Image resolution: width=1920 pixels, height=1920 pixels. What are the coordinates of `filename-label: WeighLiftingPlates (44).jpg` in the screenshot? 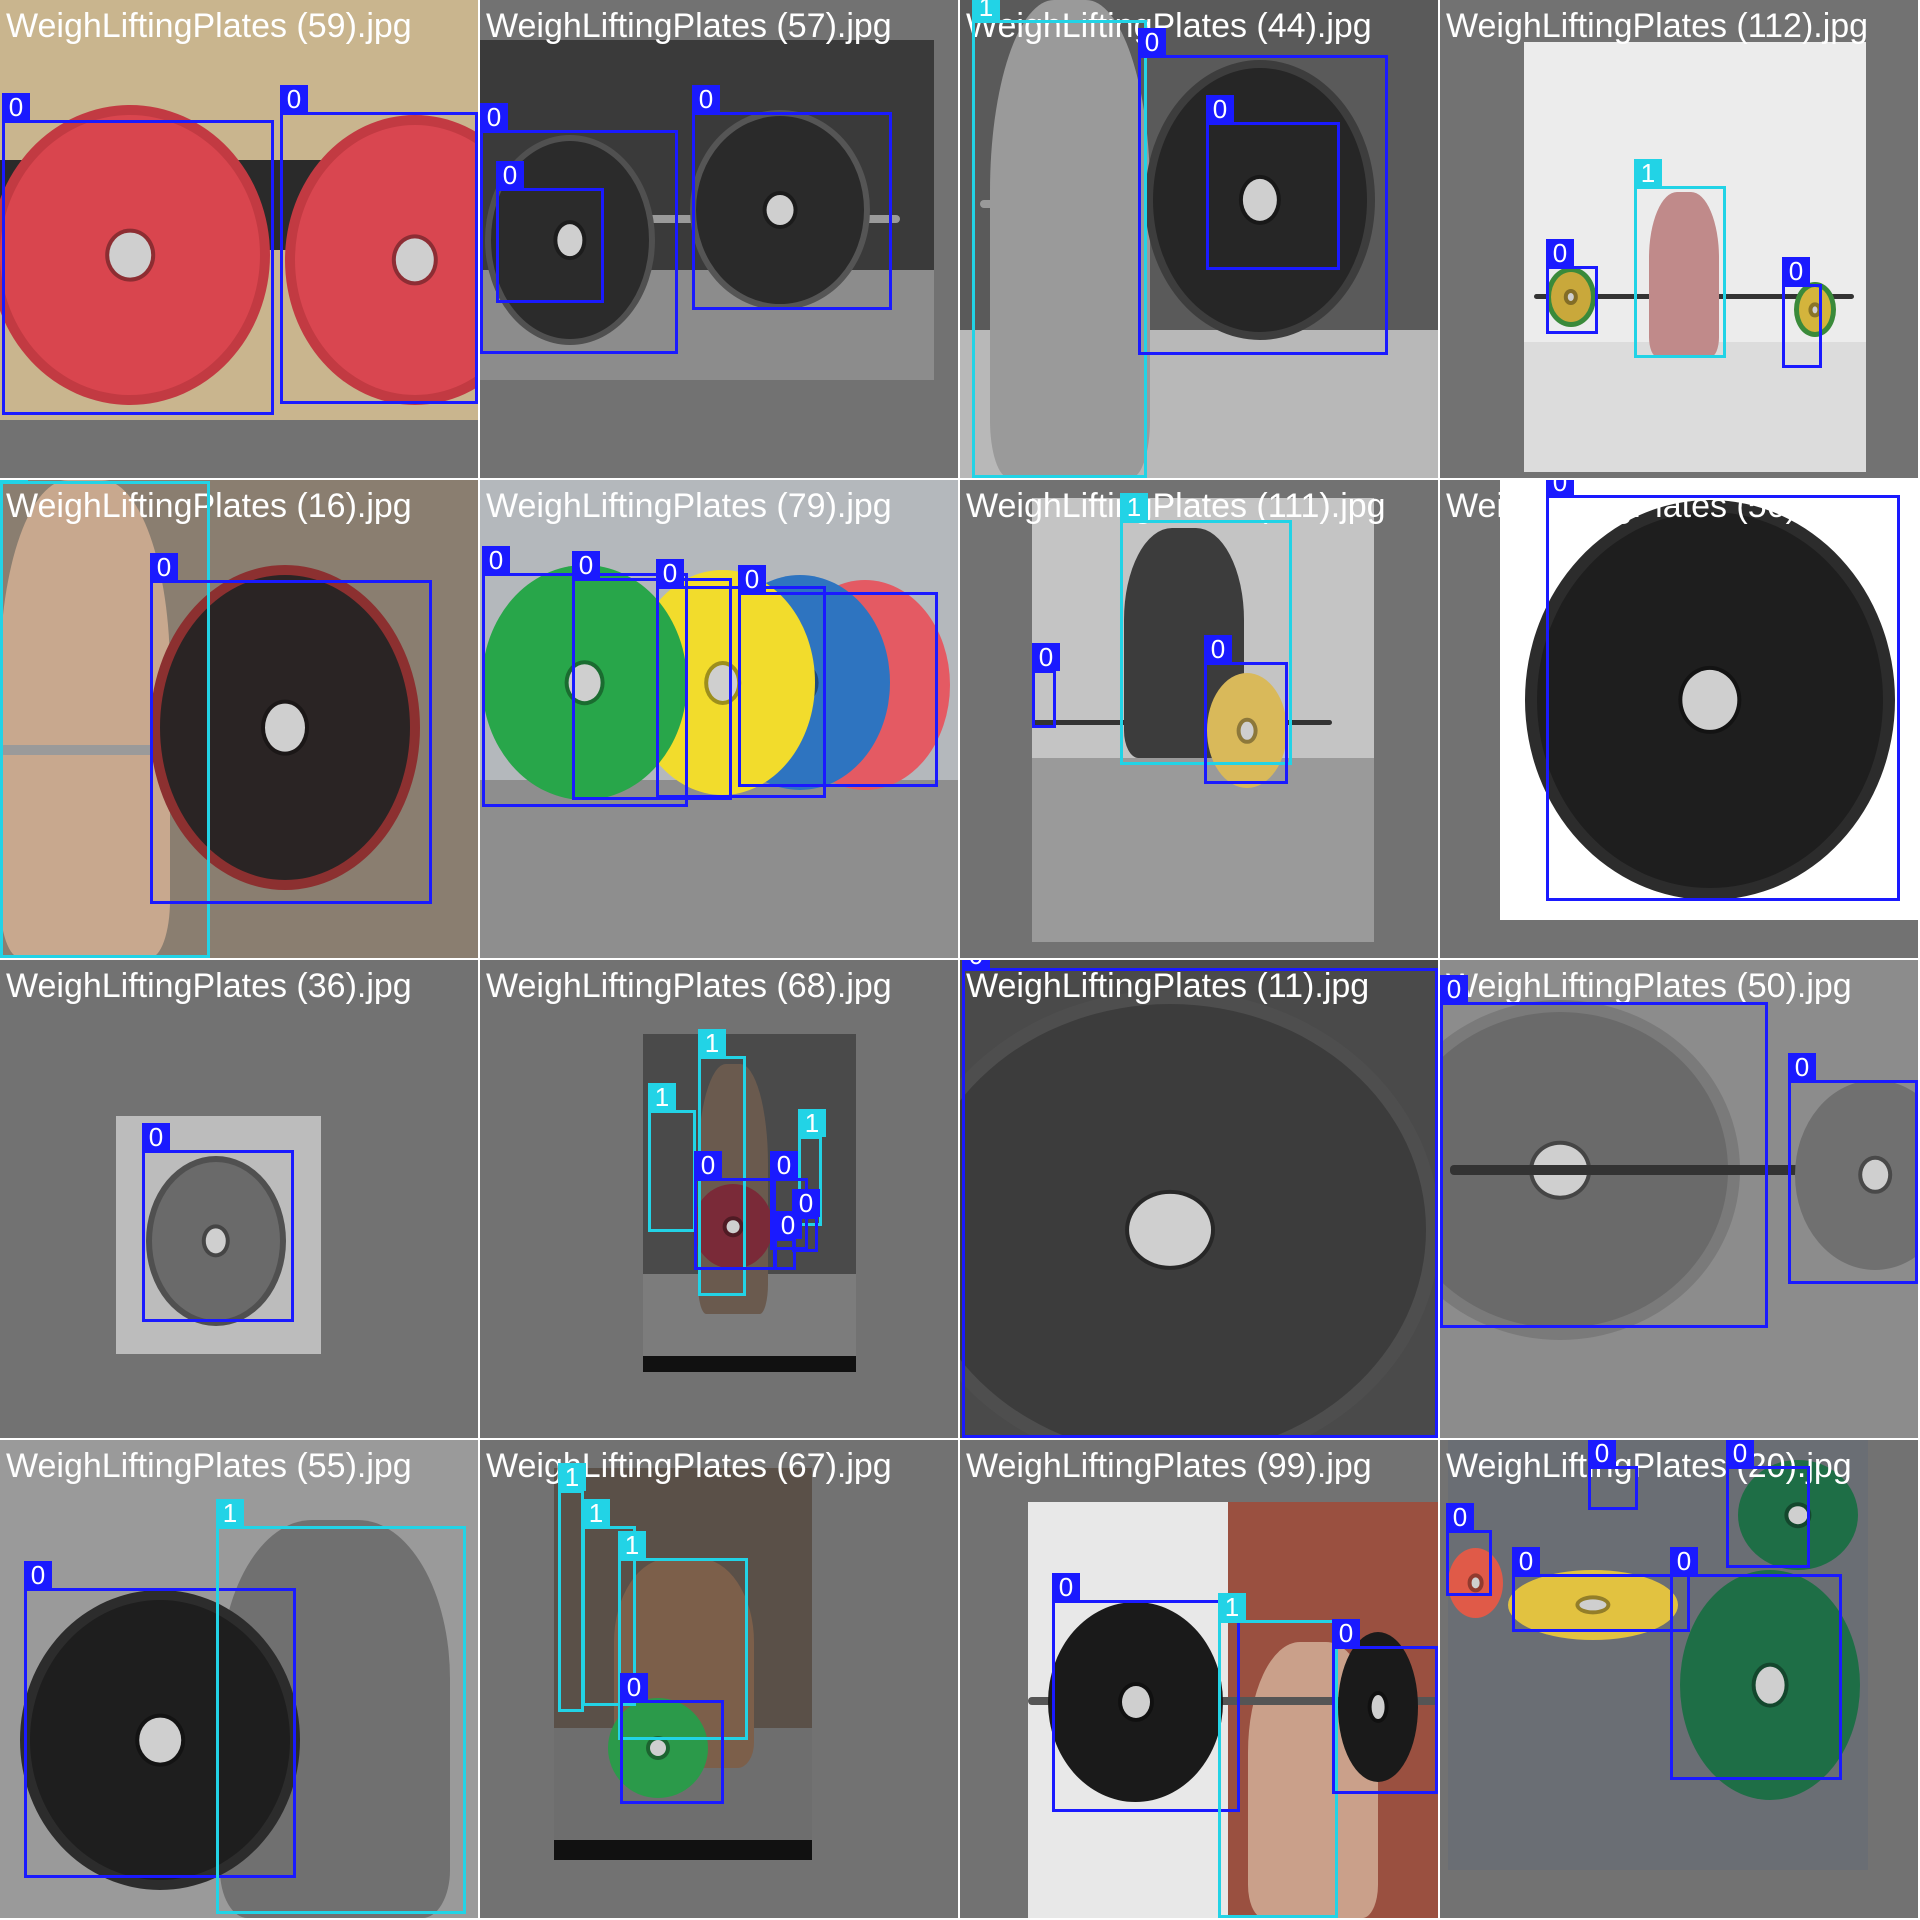 It's located at (1169, 26).